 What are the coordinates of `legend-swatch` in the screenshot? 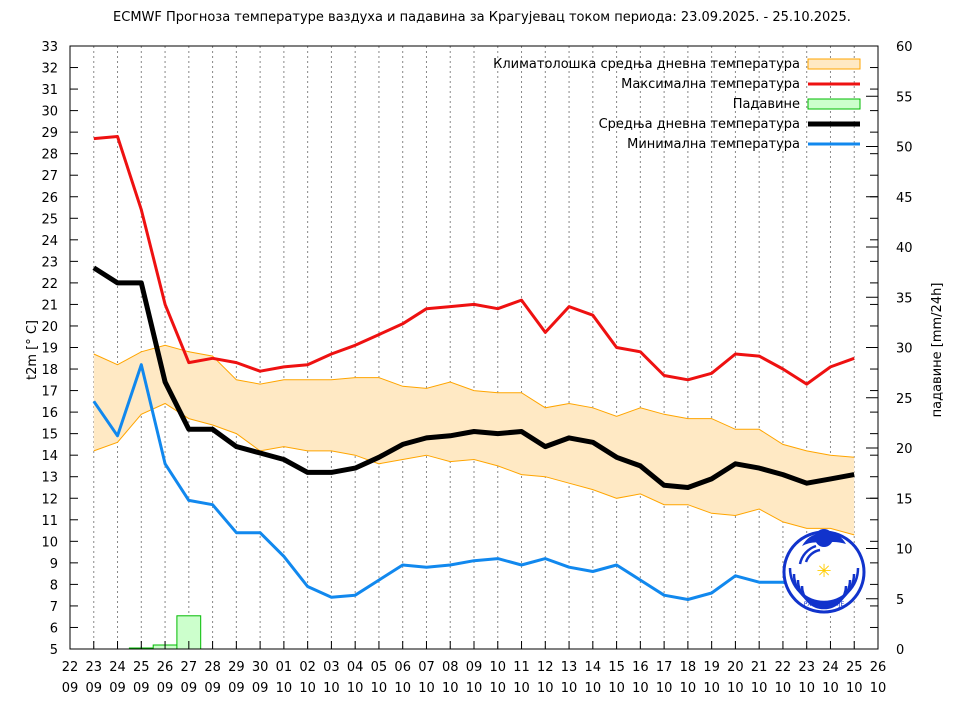 It's located at (834, 104).